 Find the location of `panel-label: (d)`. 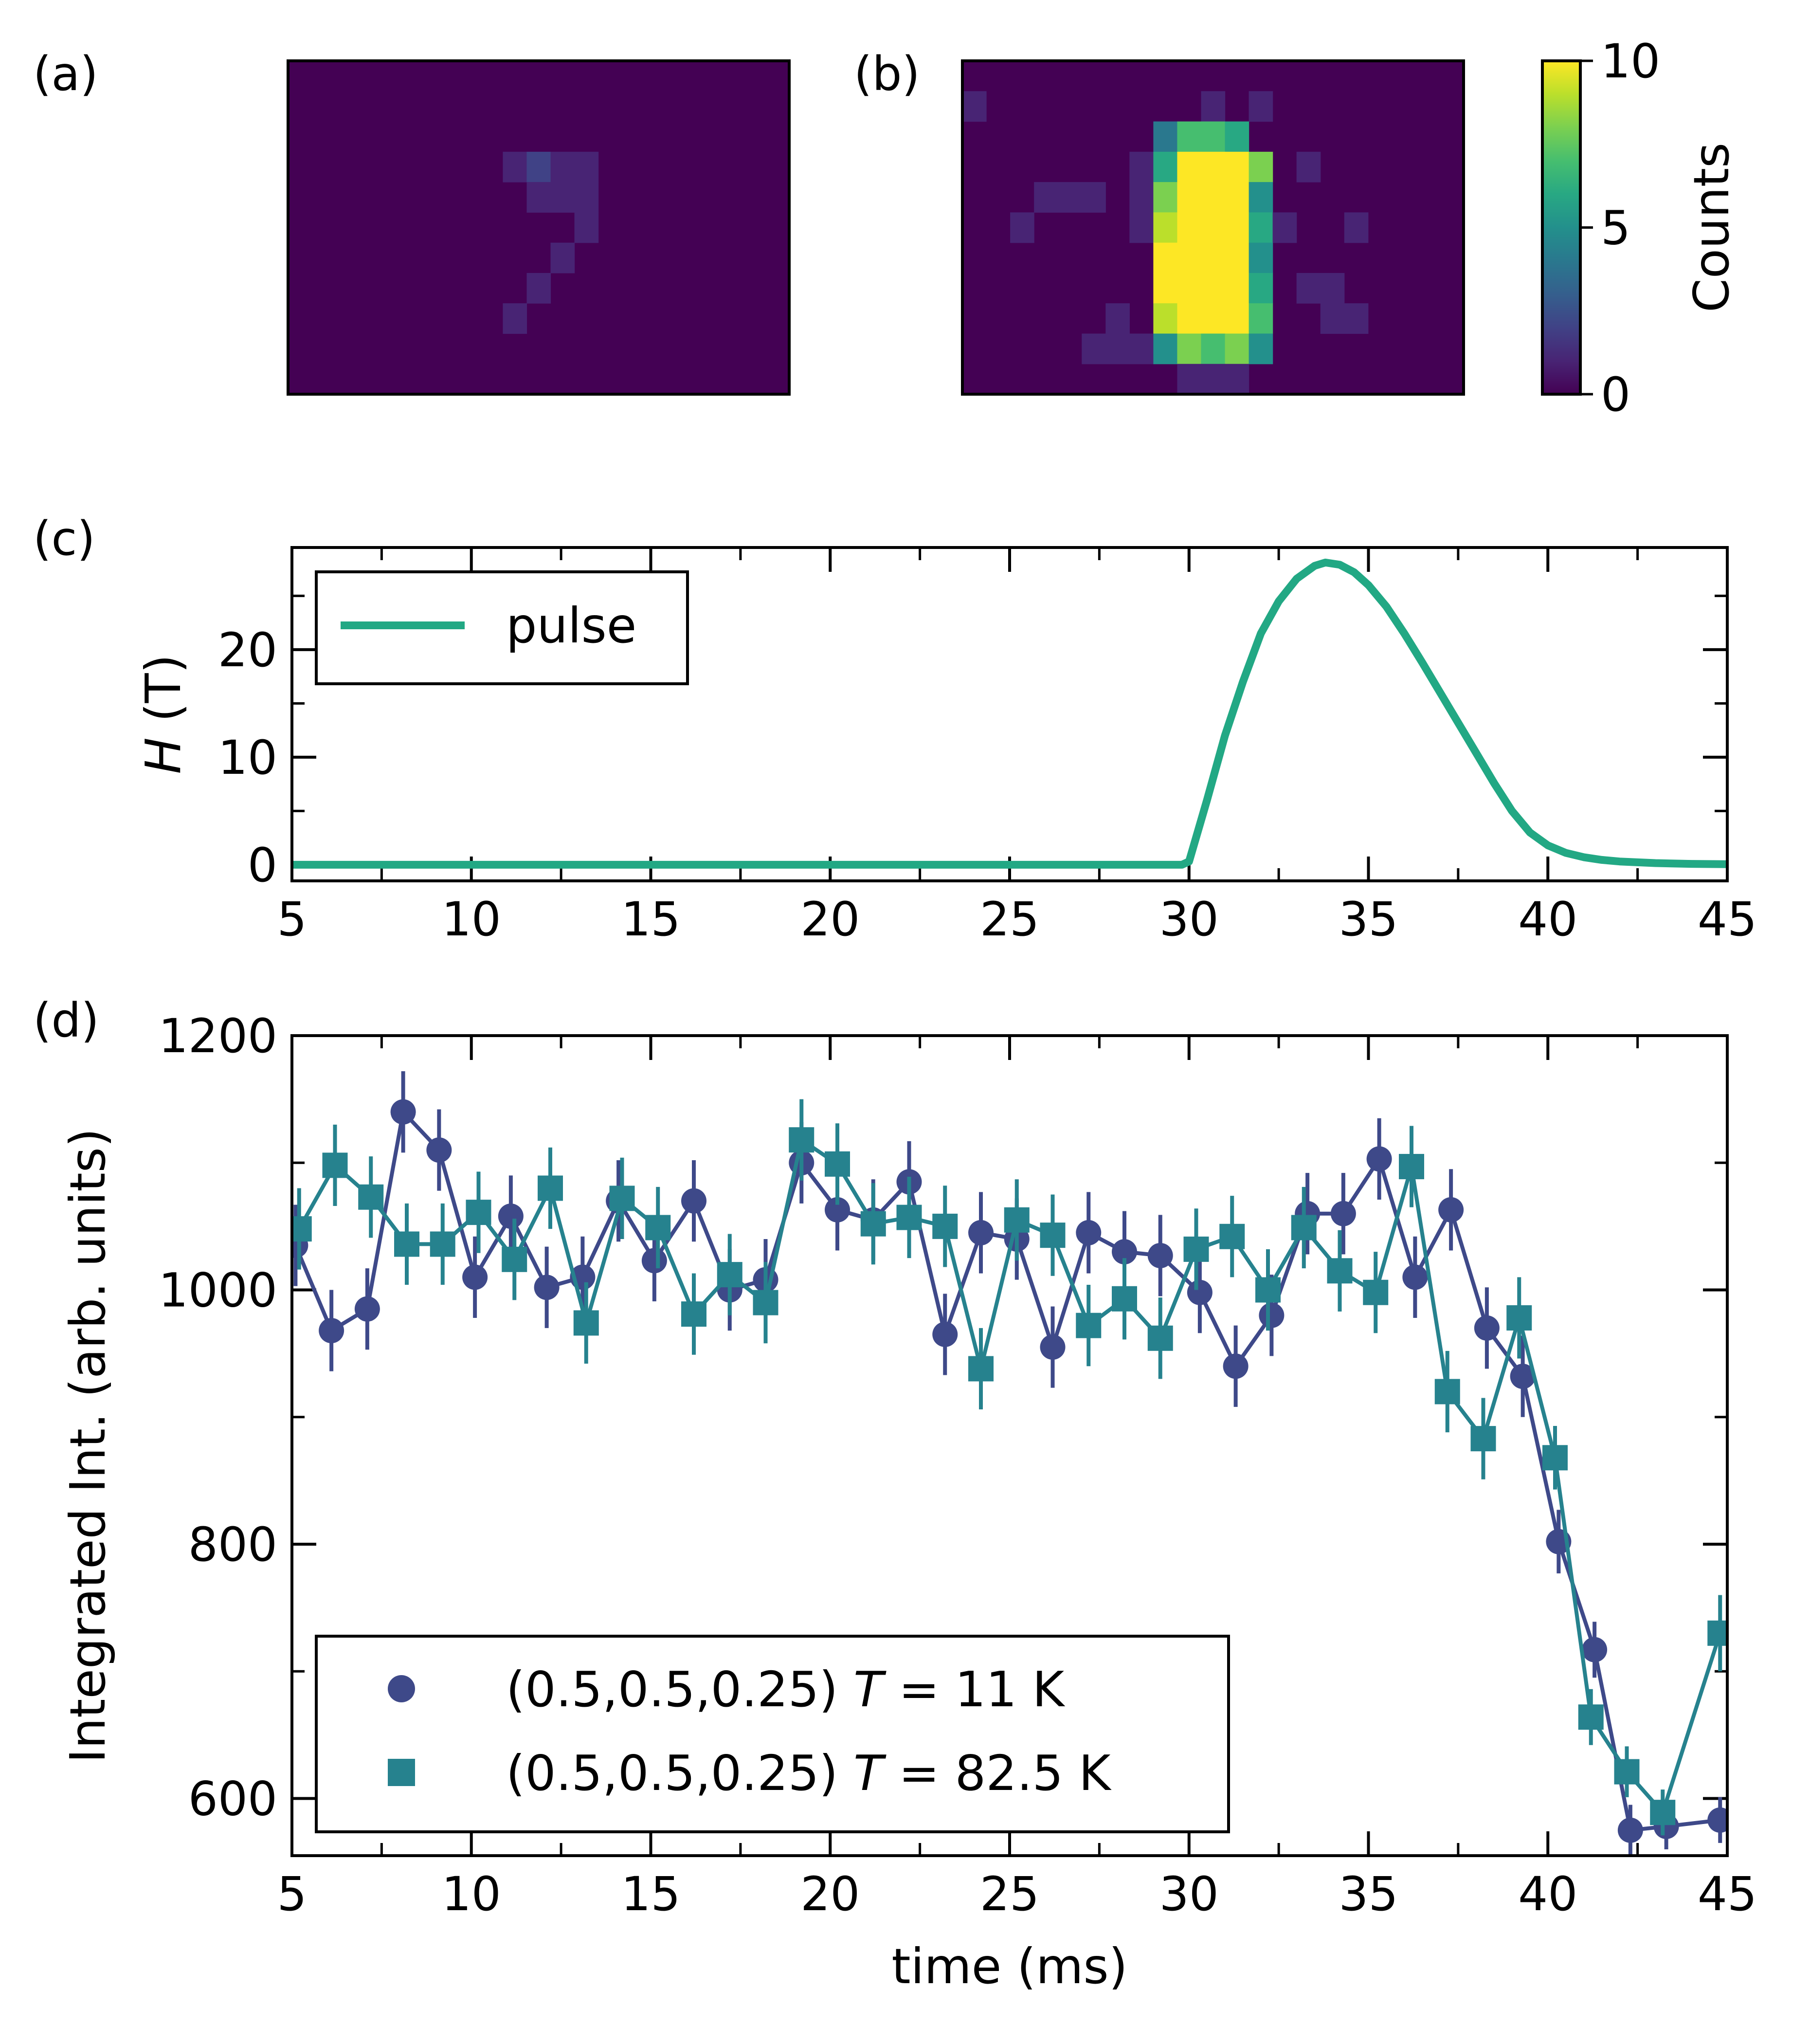

panel-label: (d) is located at coordinates (66, 1021).